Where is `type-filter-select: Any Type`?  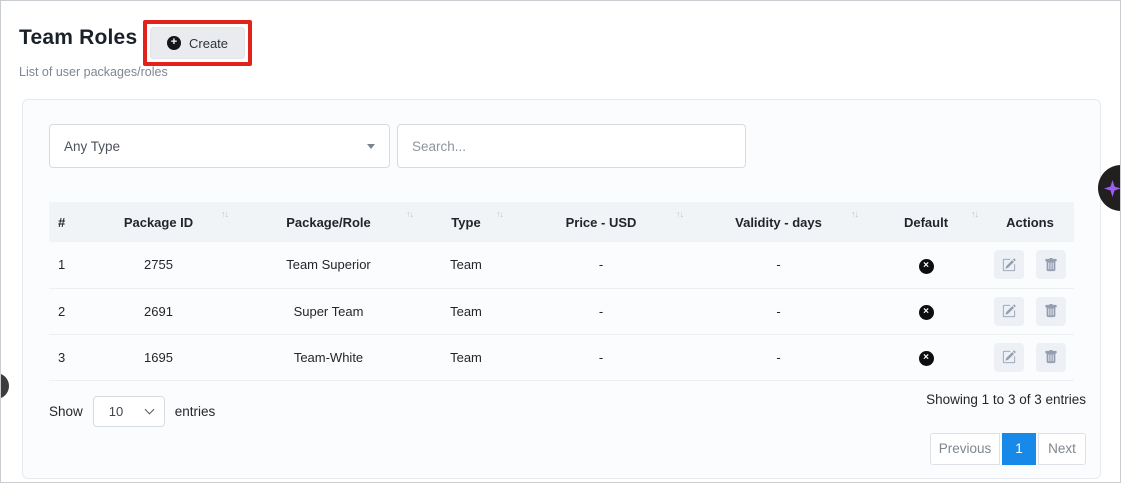
type-filter-select: Any Type is located at coordinates (219, 146).